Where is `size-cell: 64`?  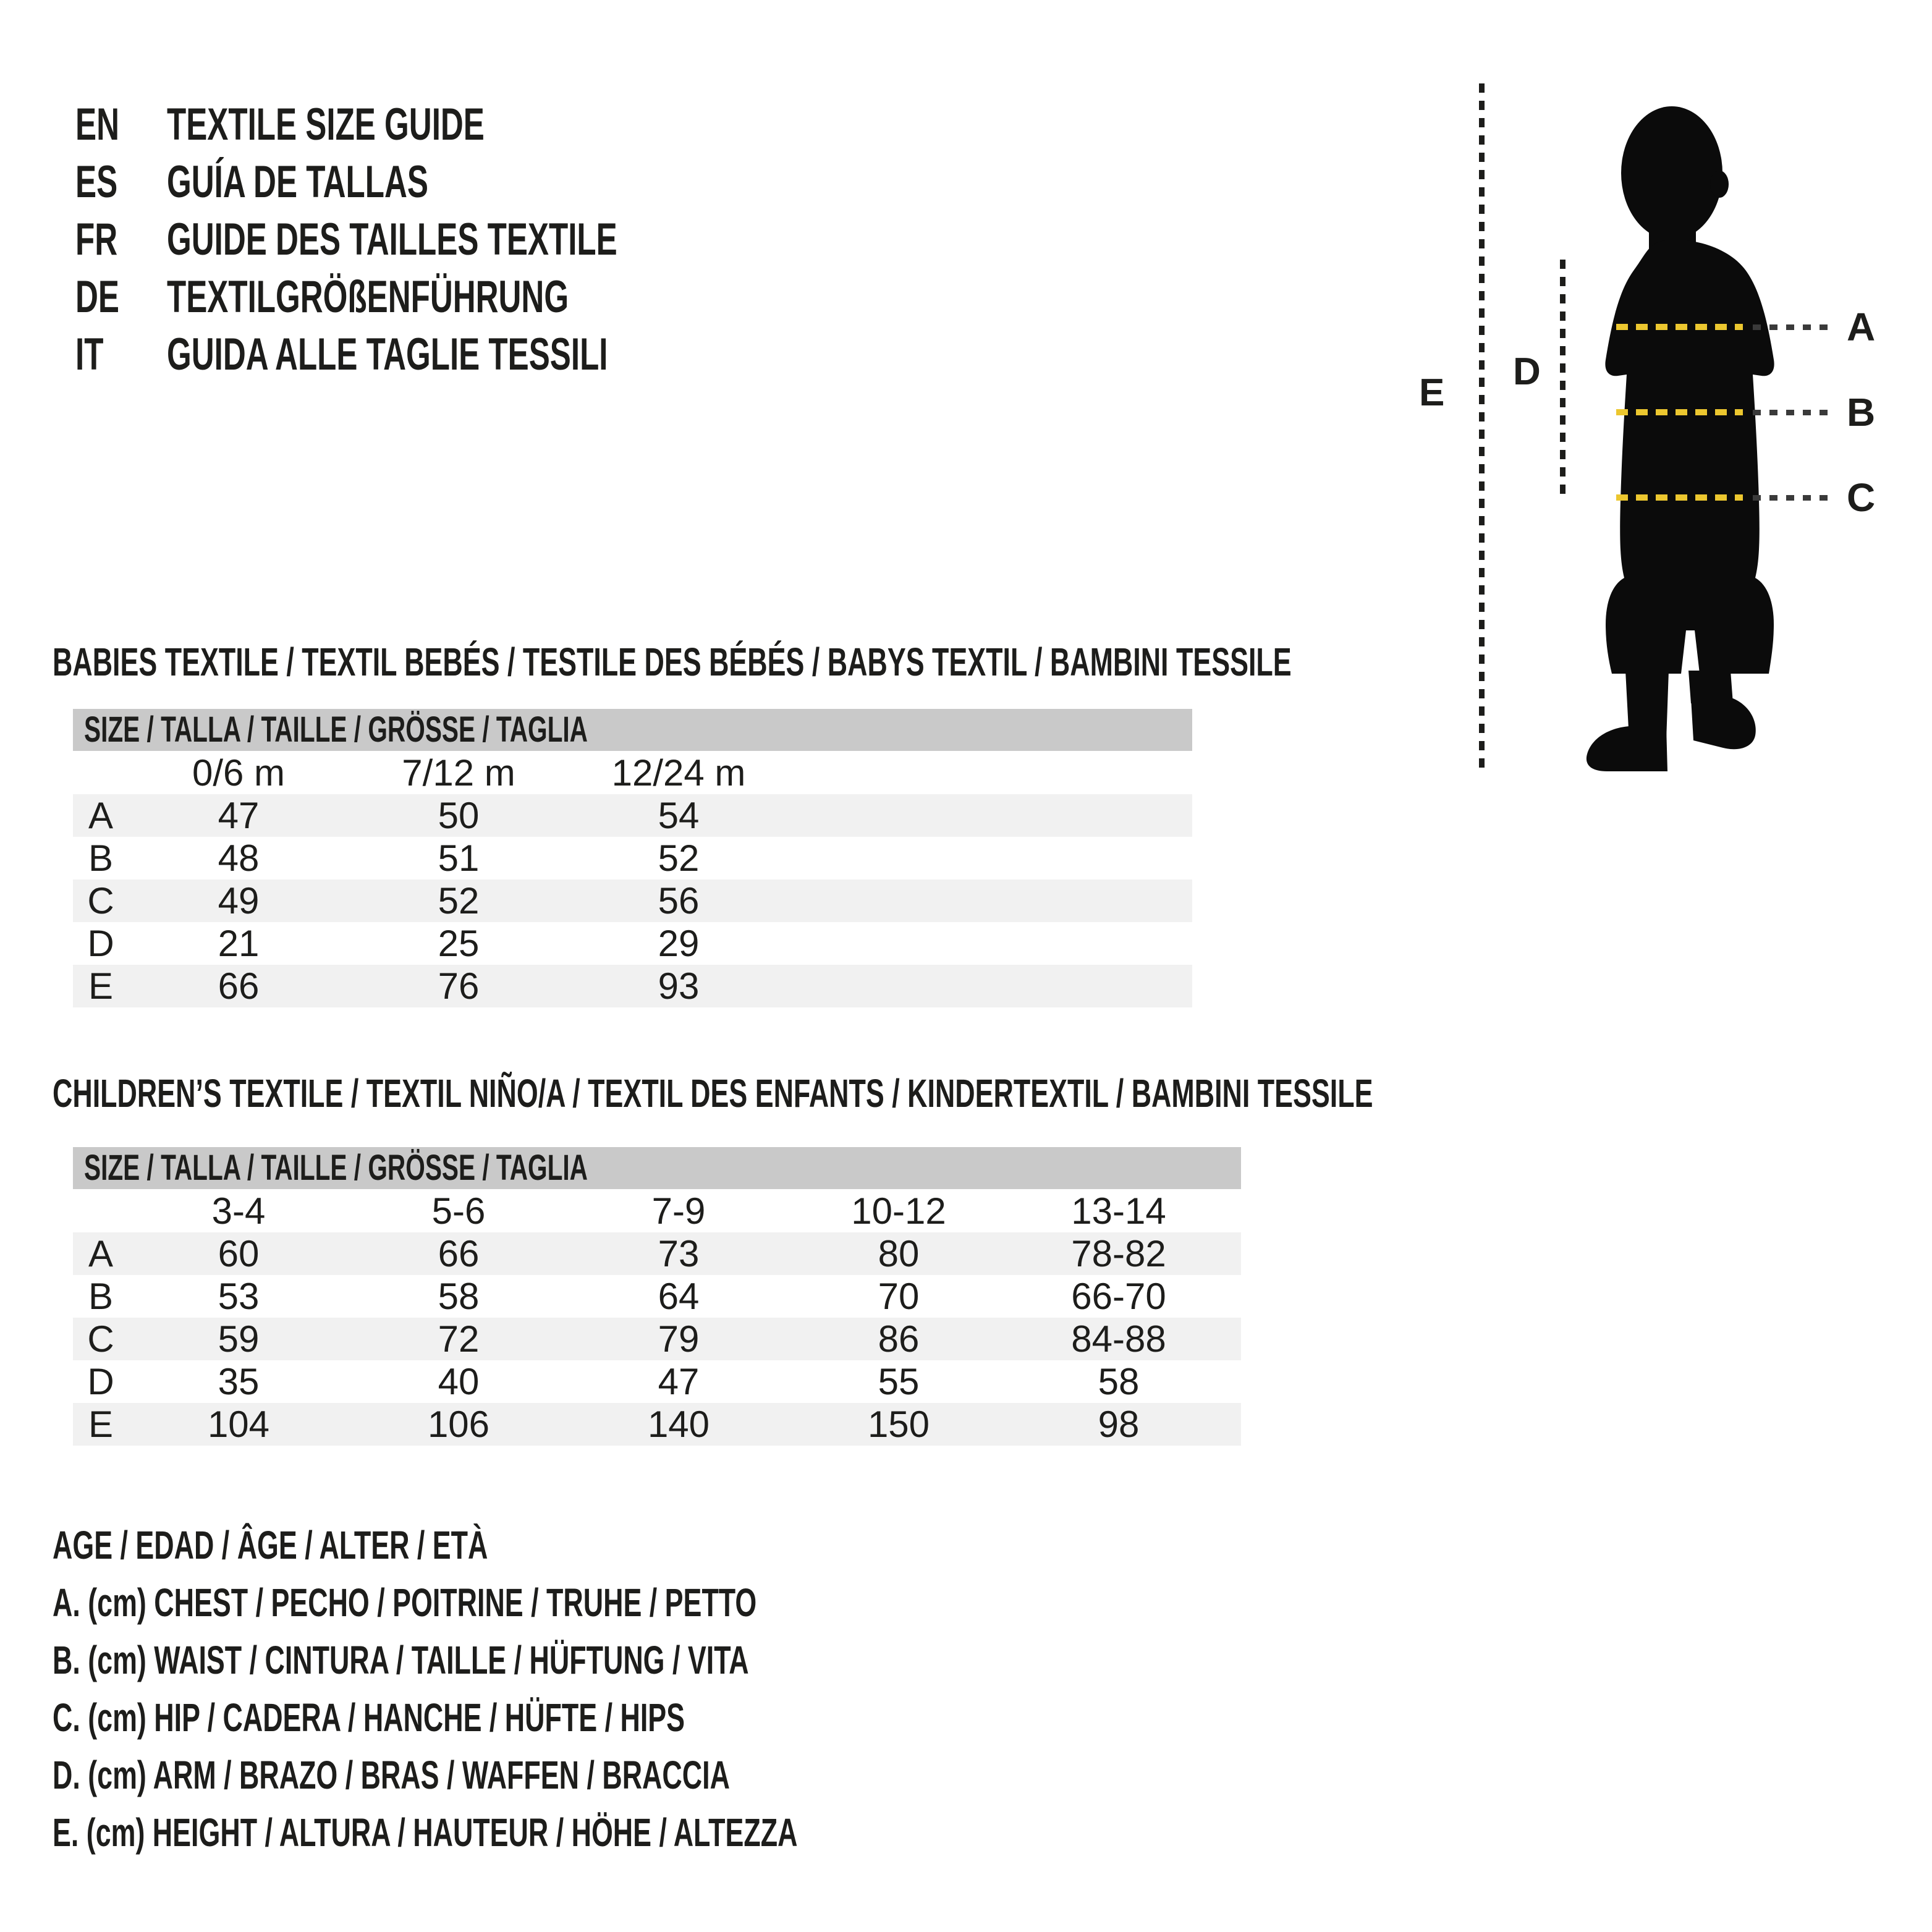 size-cell: 64 is located at coordinates (679, 1296).